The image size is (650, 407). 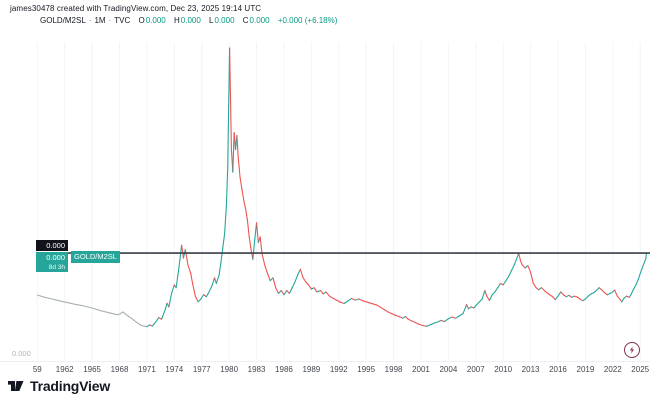 I want to click on price-line-symbol-tag: GOLD/M2SL, so click(x=95, y=257).